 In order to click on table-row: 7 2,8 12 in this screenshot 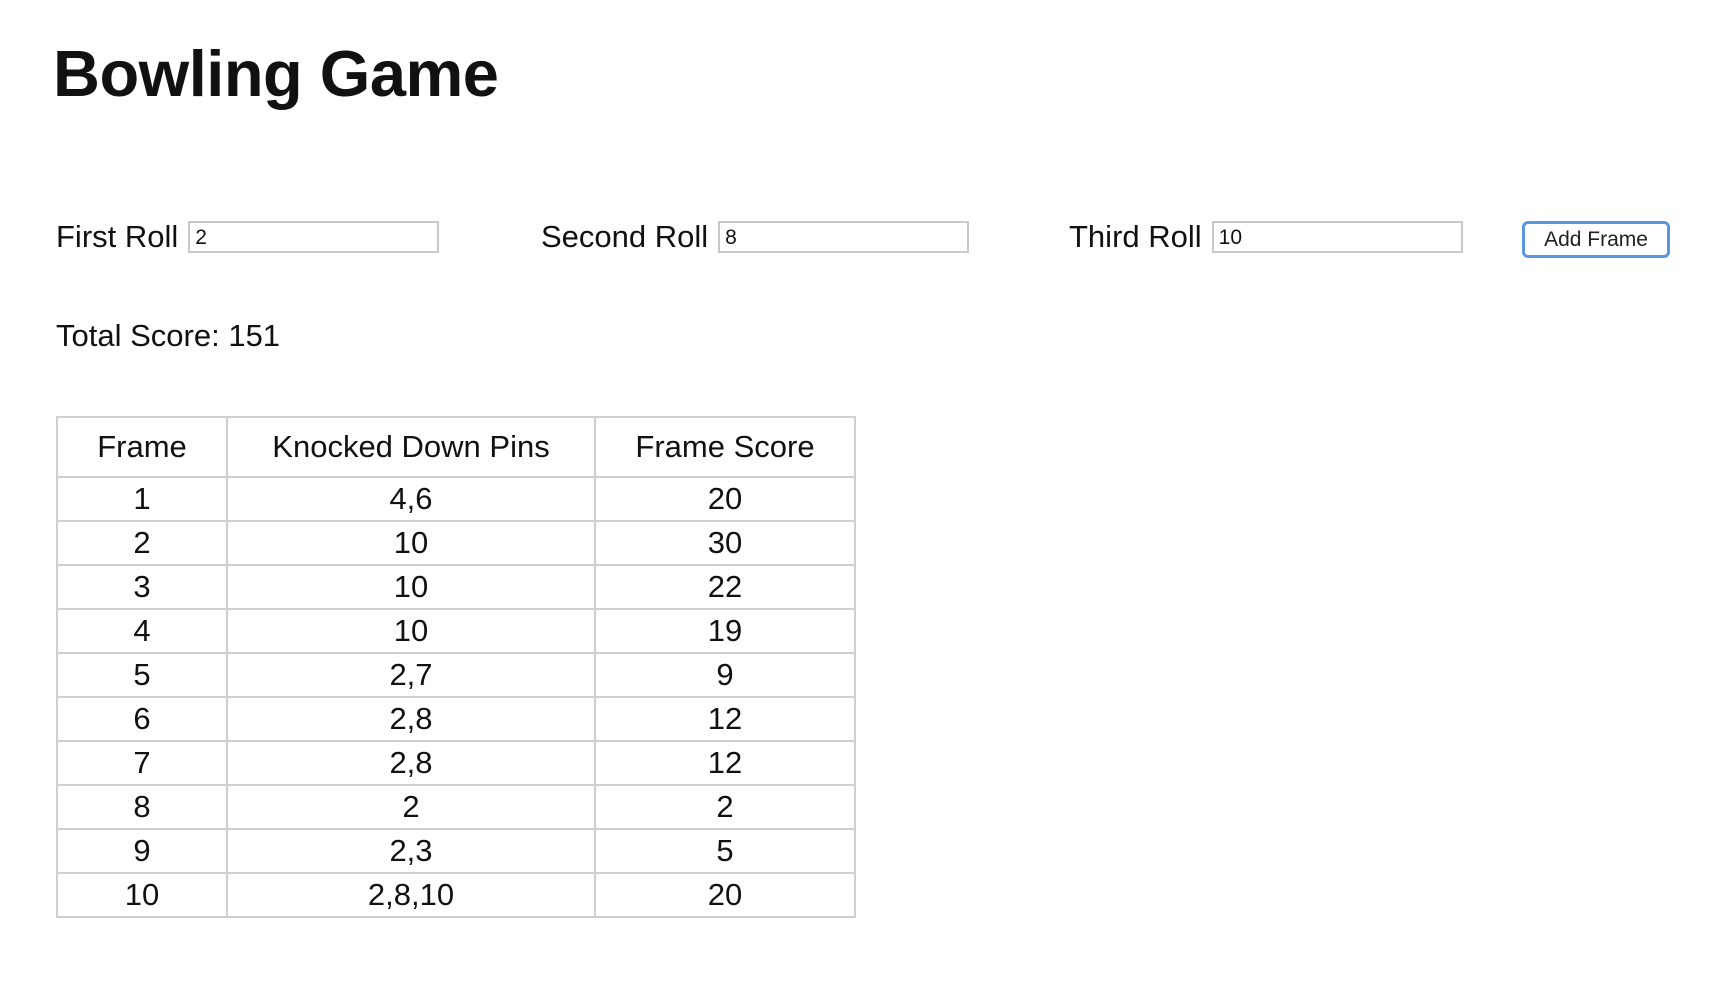, I will do `click(456, 763)`.